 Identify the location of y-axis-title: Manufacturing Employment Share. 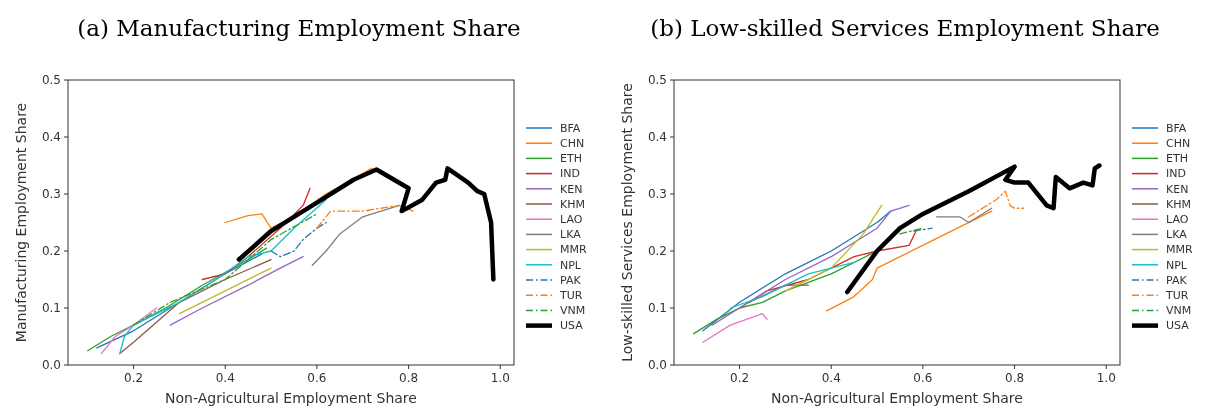
(21, 222).